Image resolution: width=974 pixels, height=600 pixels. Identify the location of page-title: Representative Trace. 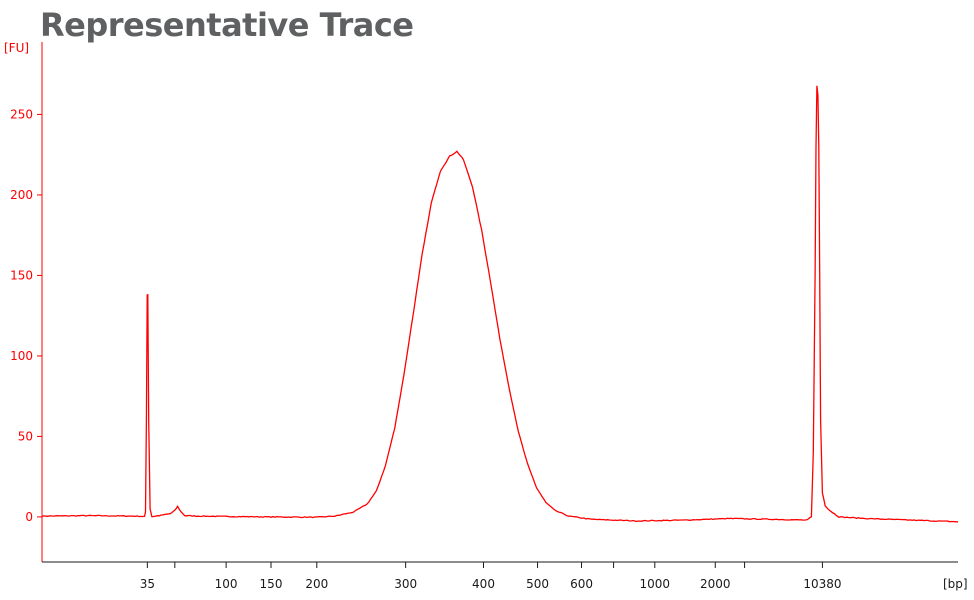
(227, 25).